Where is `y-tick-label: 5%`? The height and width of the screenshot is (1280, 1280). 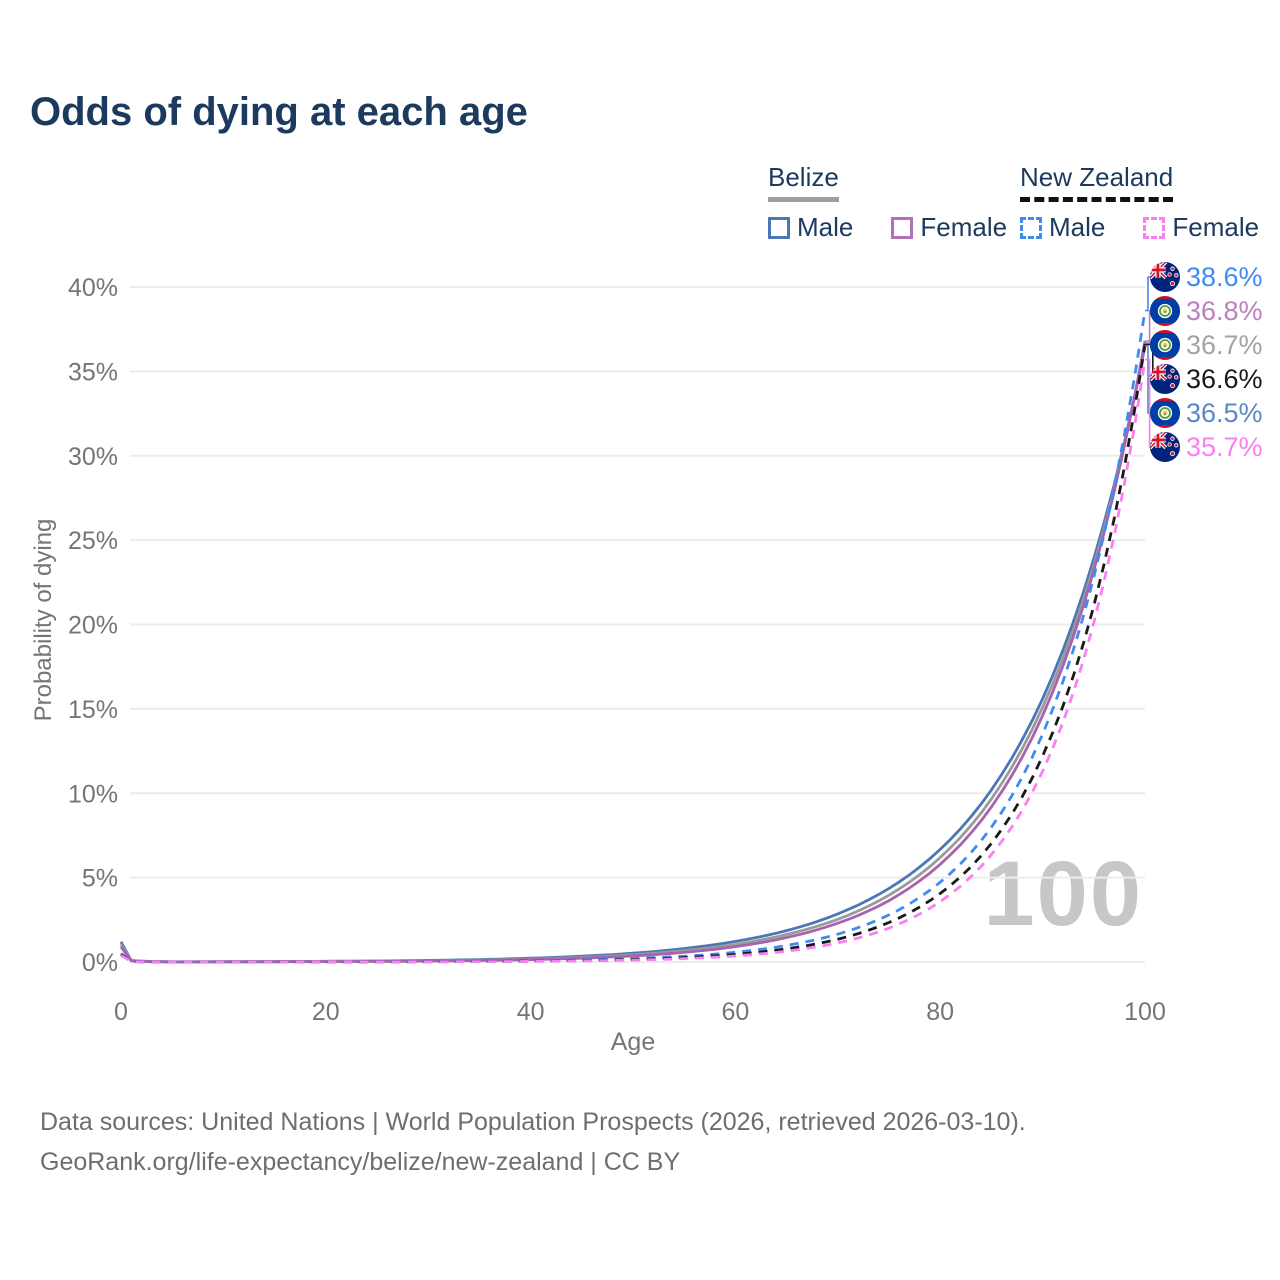
y-tick-label: 5% is located at coordinates (100, 879).